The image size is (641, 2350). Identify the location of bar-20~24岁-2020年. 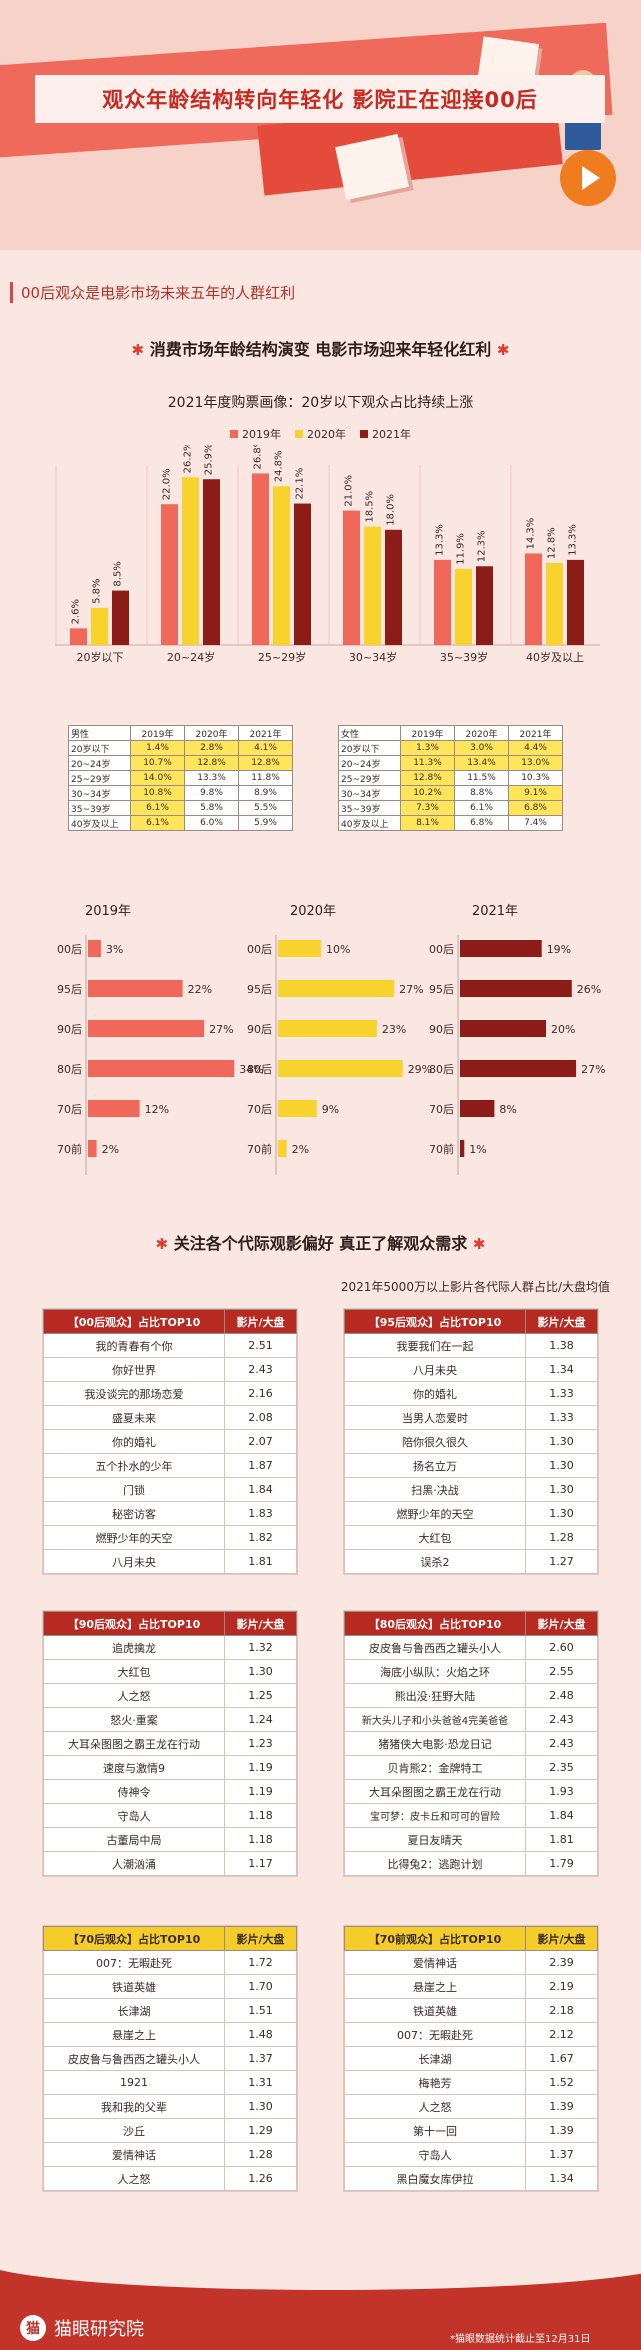
(190, 561).